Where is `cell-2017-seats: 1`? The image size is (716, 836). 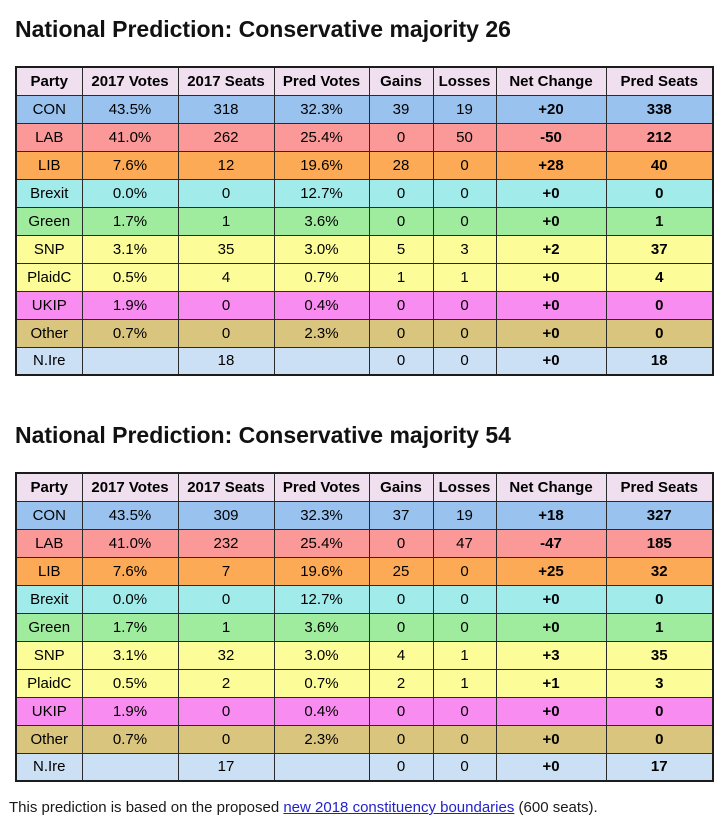 cell-2017-seats: 1 is located at coordinates (226, 627).